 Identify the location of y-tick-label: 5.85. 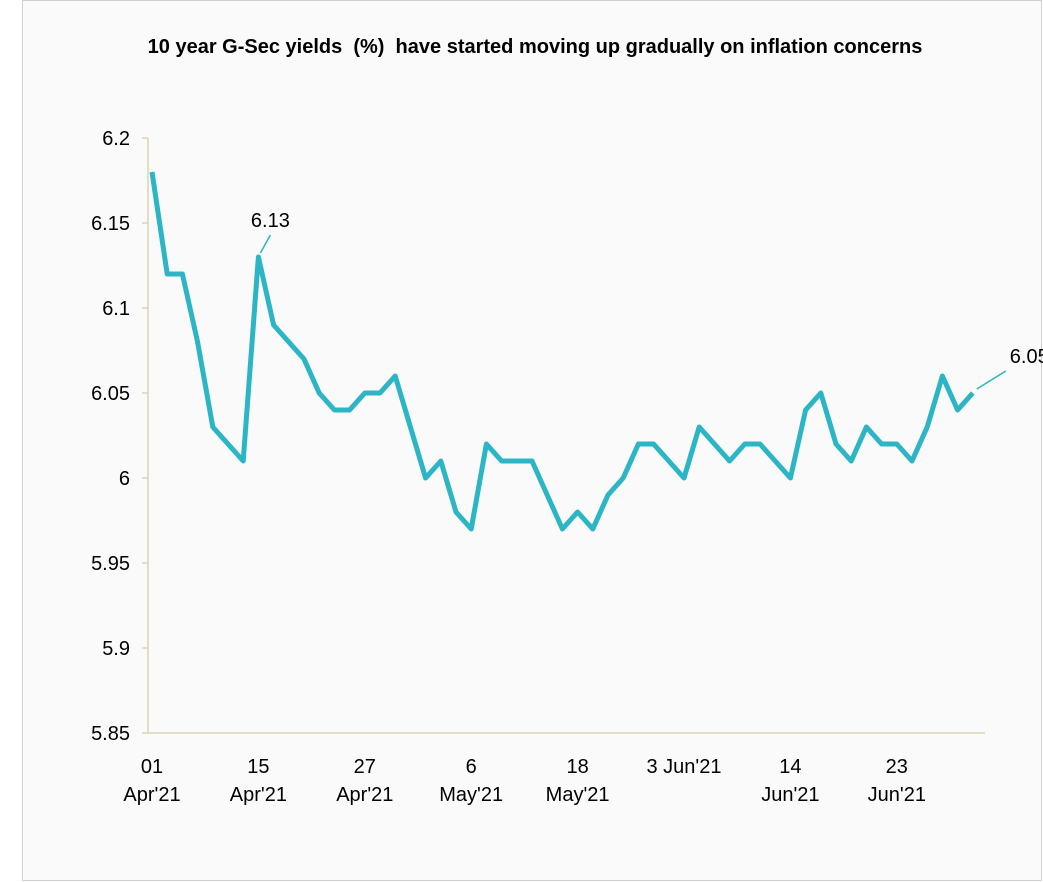
(110, 734).